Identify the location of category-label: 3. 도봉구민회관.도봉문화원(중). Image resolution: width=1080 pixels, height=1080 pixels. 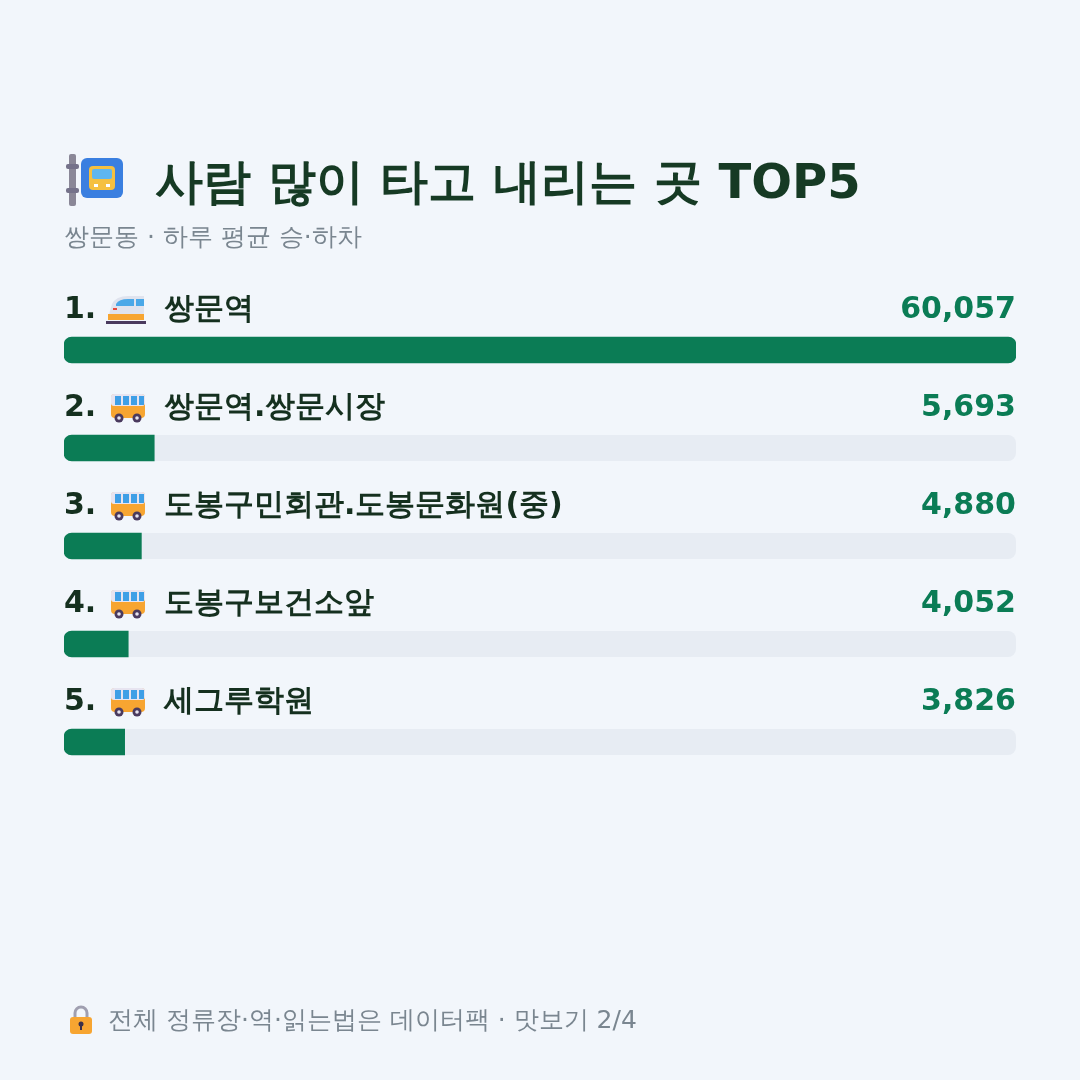
(313, 503).